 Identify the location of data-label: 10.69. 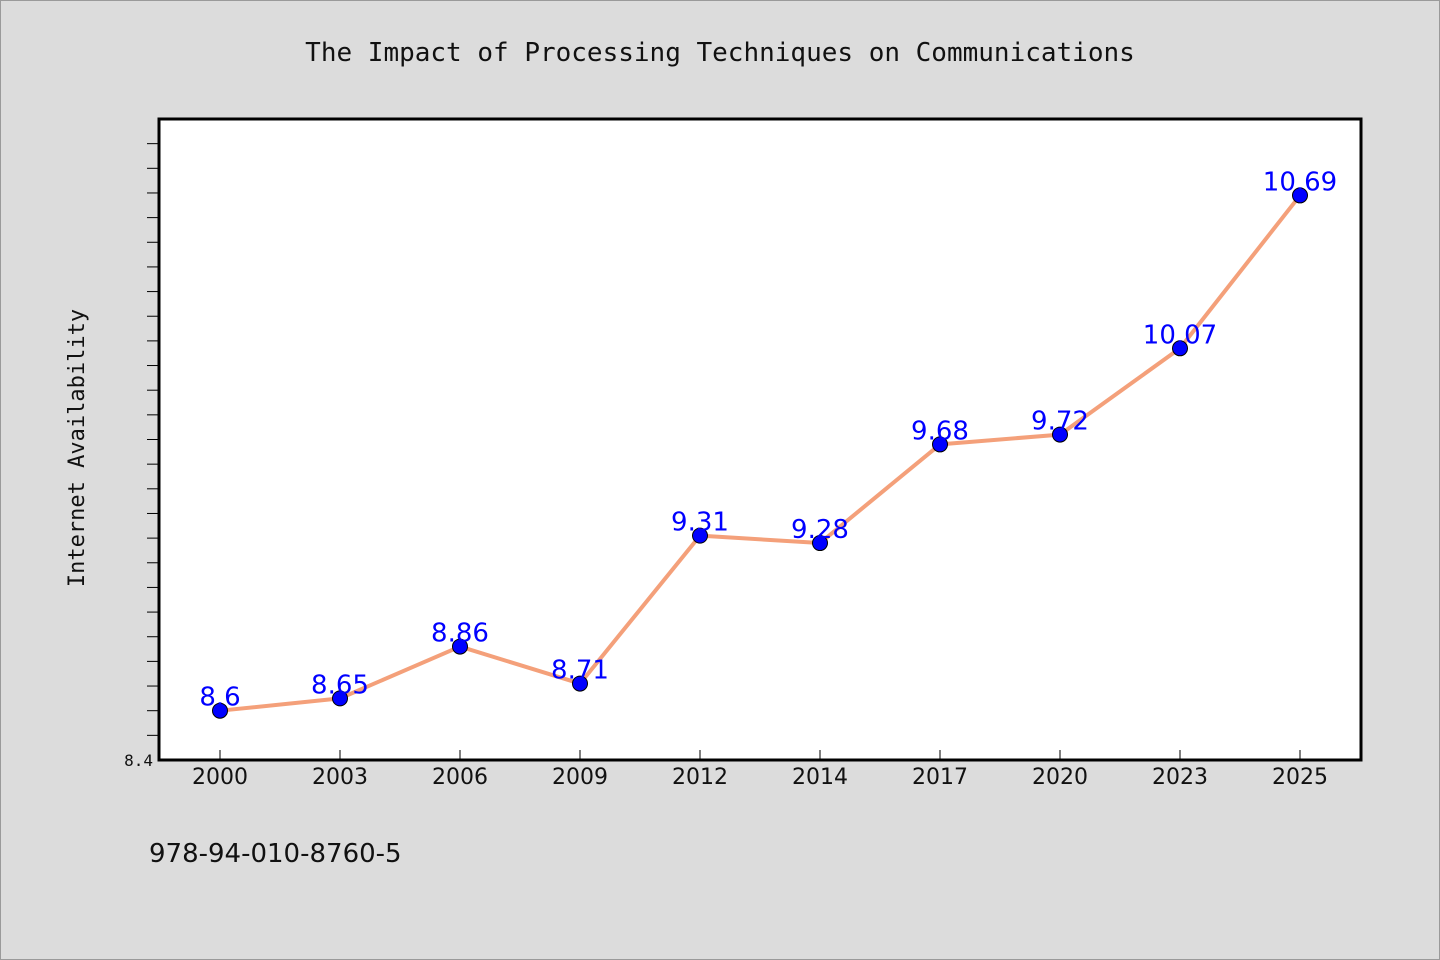
(1300, 182).